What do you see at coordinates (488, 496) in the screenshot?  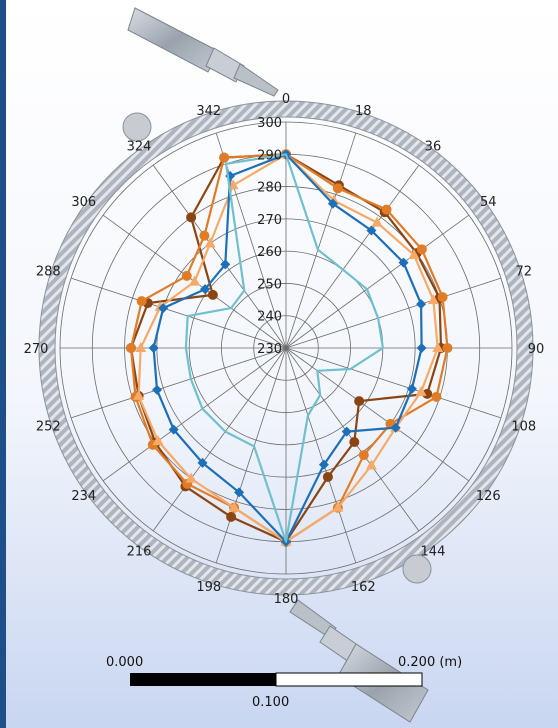 I see `angle-tick-label: 126` at bounding box center [488, 496].